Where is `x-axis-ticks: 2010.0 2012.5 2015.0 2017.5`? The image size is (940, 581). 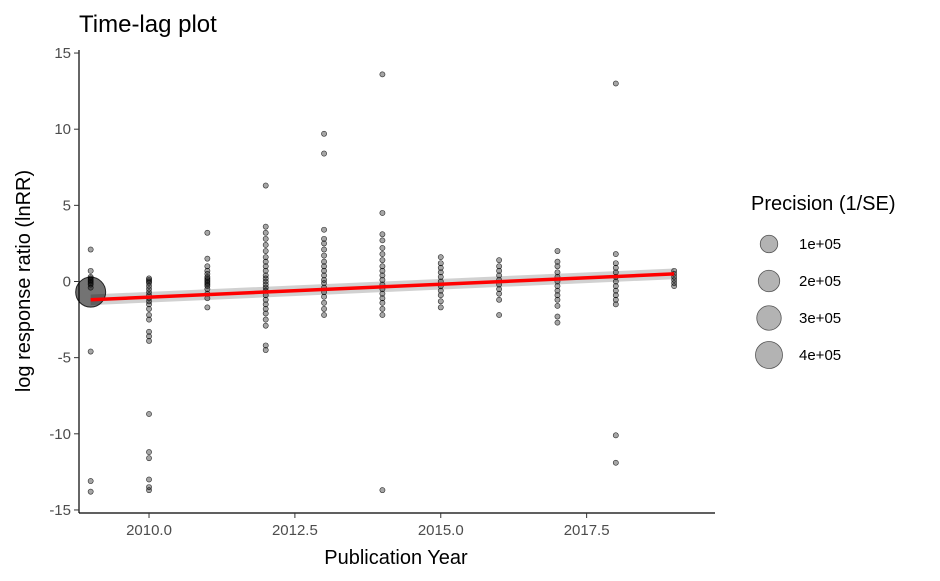 x-axis-ticks: 2010.0 2012.5 2015.0 2017.5 is located at coordinates (368, 526).